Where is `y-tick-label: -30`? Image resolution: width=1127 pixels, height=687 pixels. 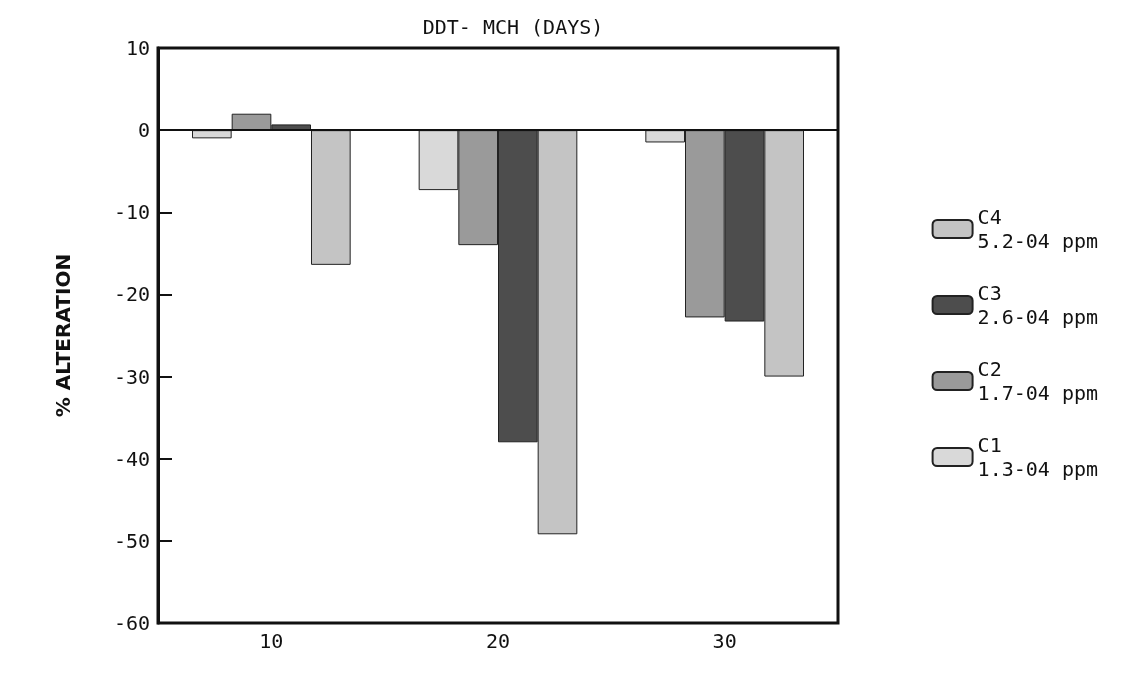 y-tick-label: -30 is located at coordinates (131, 376).